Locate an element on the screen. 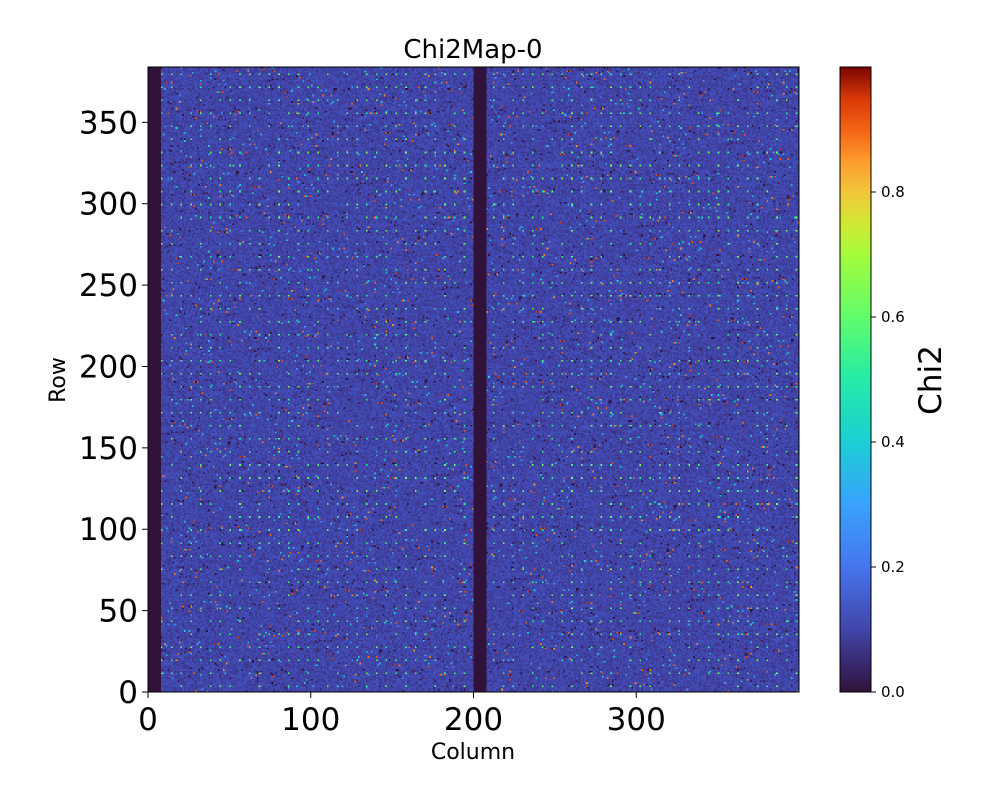 Image resolution: width=1000 pixels, height=800 pixels. y-axis-label: Row is located at coordinates (58, 380).